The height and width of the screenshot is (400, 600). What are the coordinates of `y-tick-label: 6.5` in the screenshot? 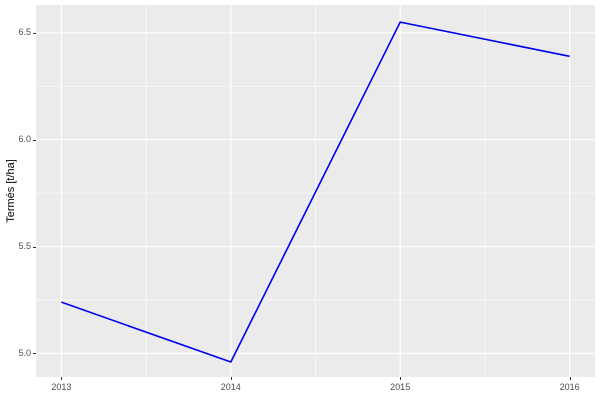 It's located at (24, 32).